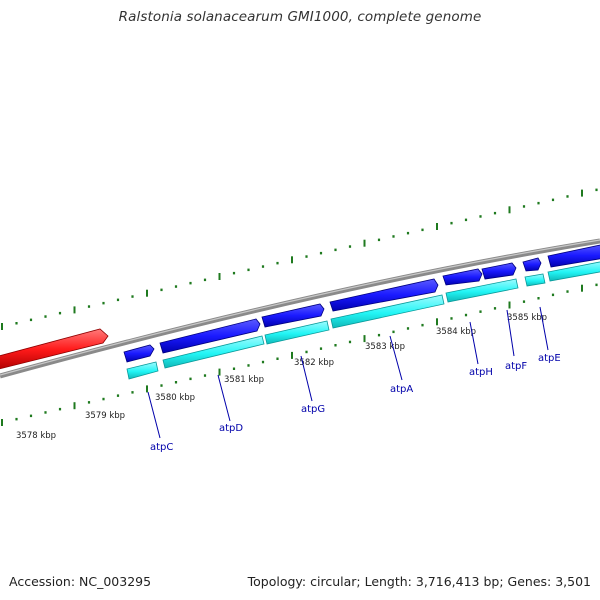 Image resolution: width=600 pixels, height=600 pixels. I want to click on accession-text: Accession: NC_003295, so click(80, 581).